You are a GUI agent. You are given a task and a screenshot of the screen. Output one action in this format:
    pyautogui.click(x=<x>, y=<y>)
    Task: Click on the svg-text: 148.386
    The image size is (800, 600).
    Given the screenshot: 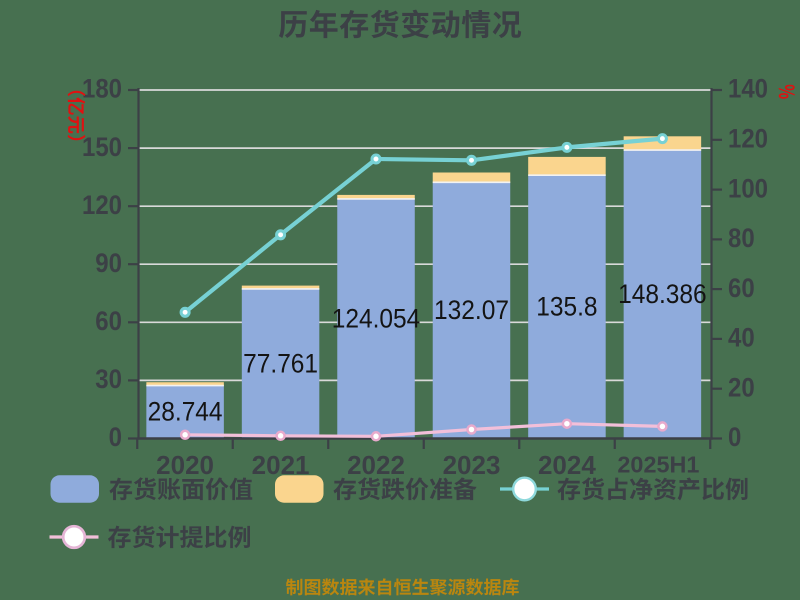 What is the action you would take?
    pyautogui.click(x=662, y=294)
    